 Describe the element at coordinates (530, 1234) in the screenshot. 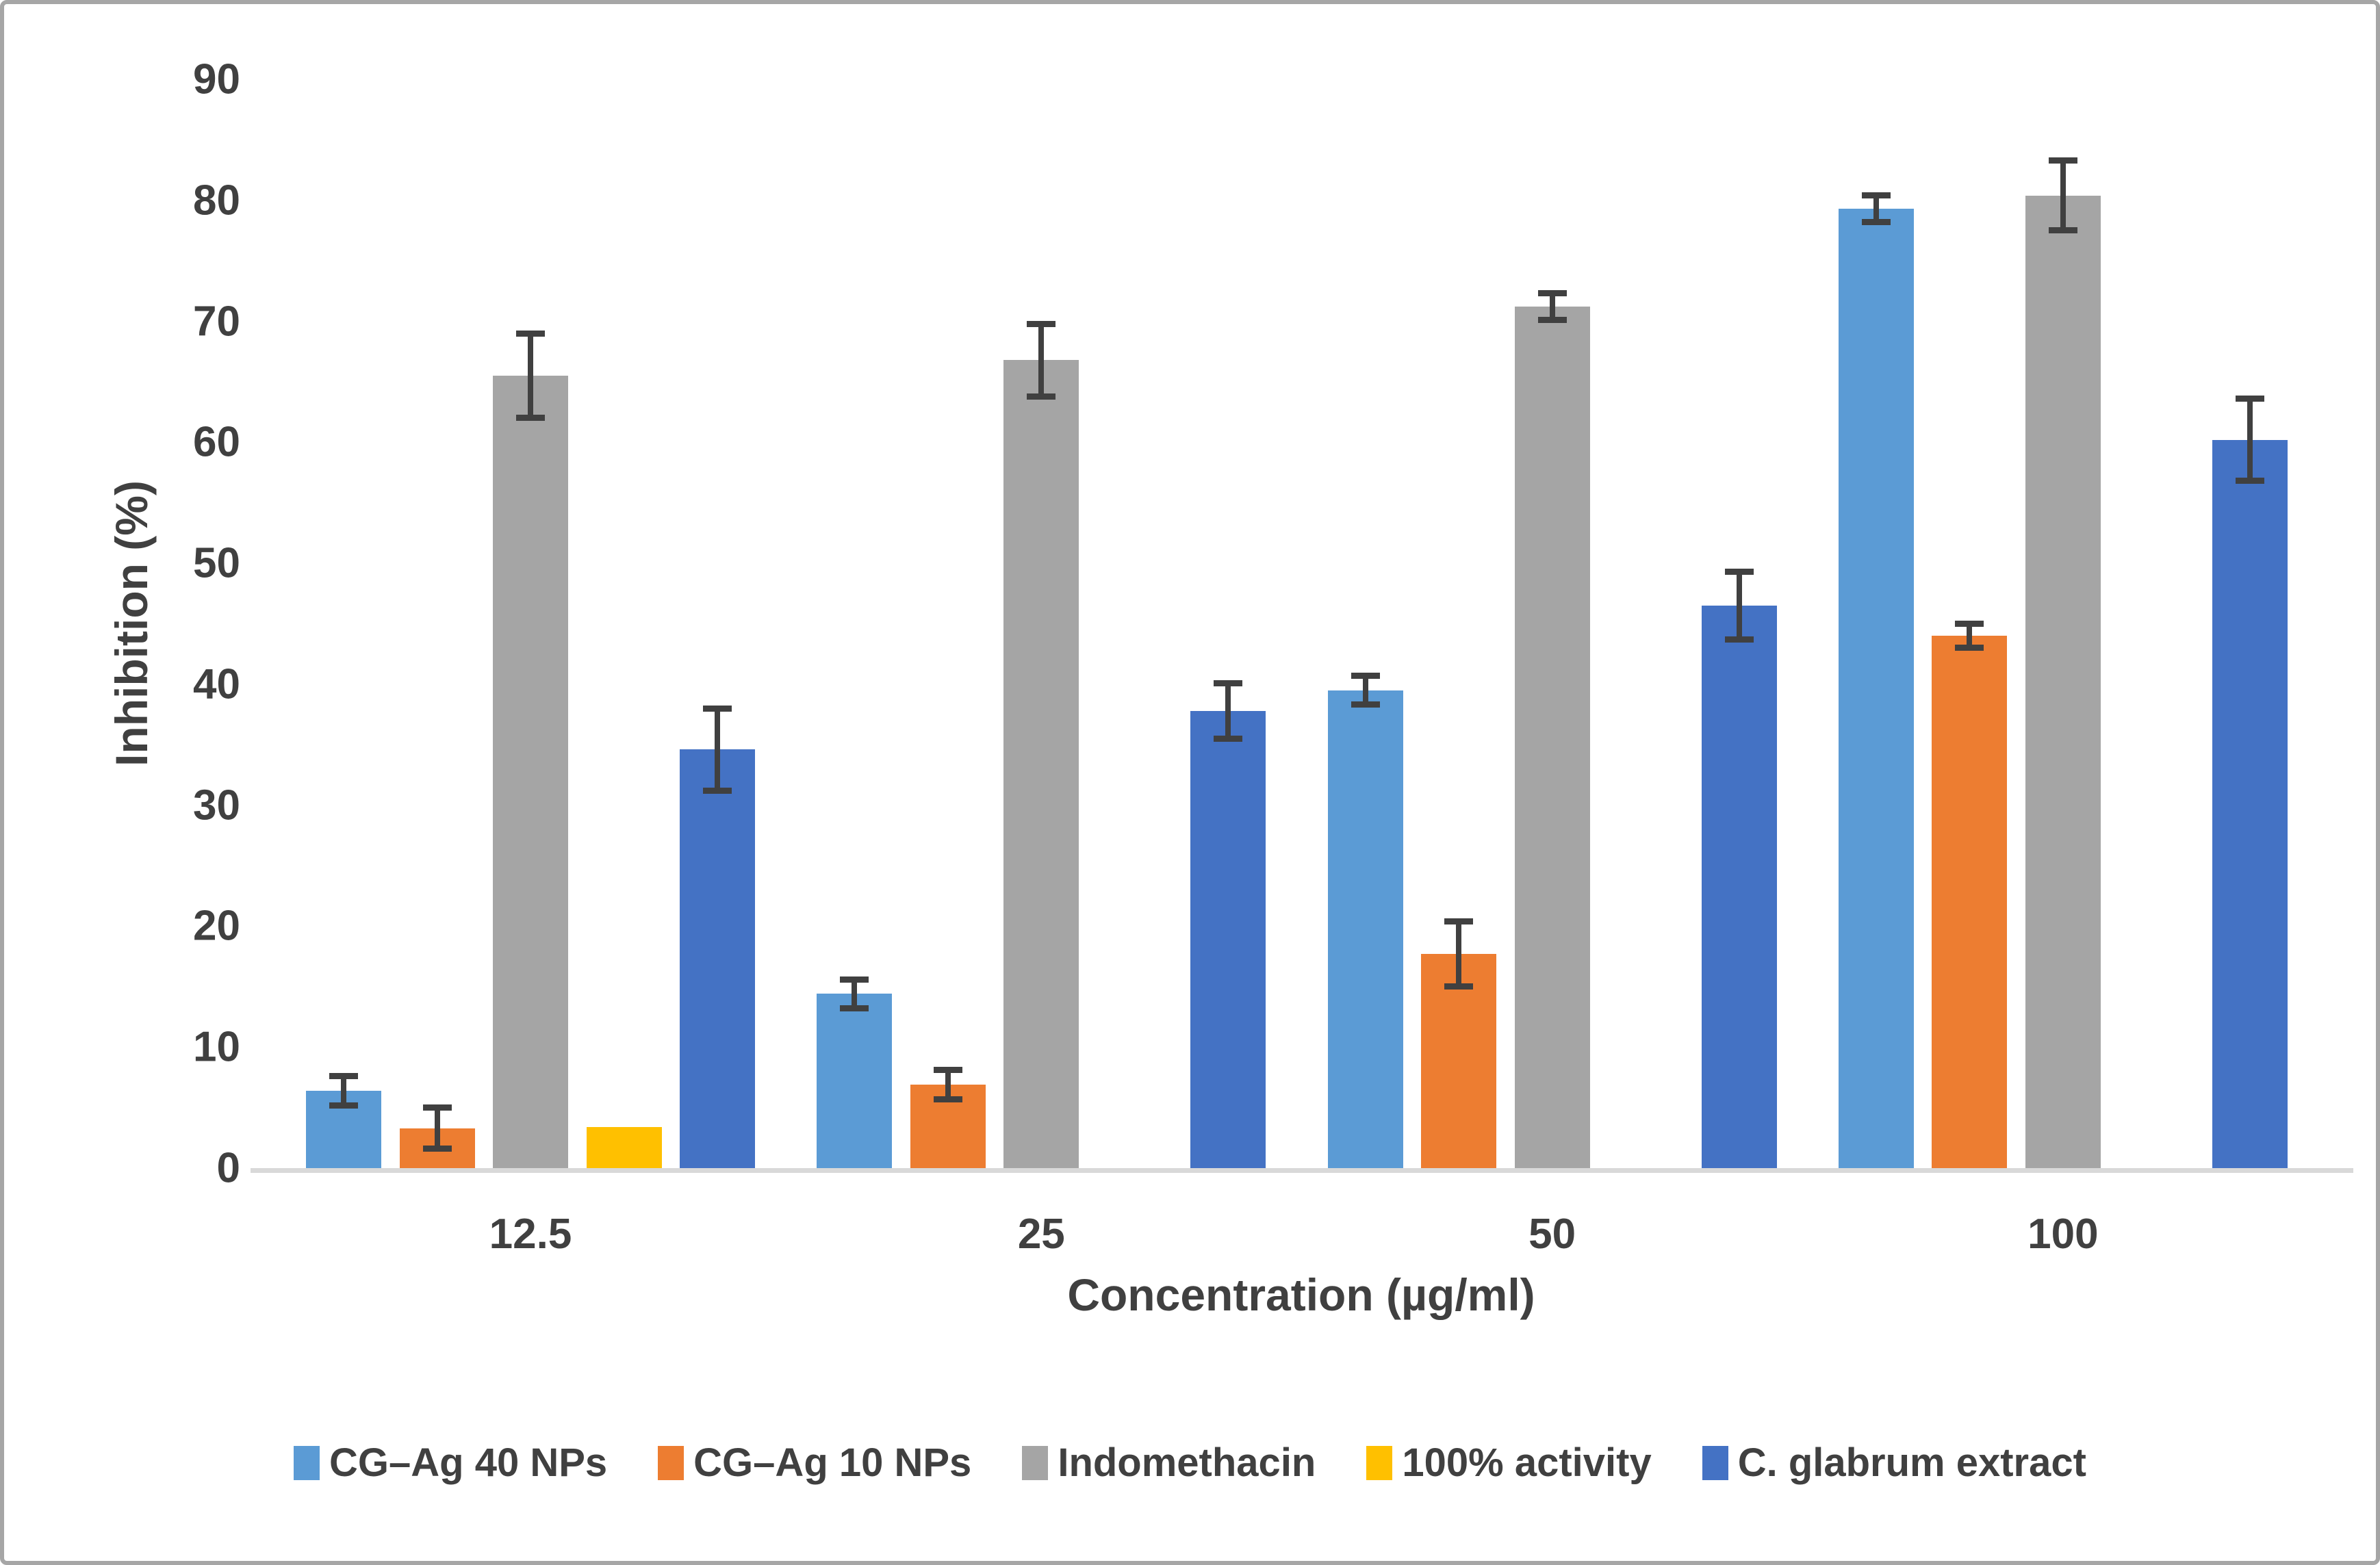

I see `x-tick-label: 12.5` at that location.